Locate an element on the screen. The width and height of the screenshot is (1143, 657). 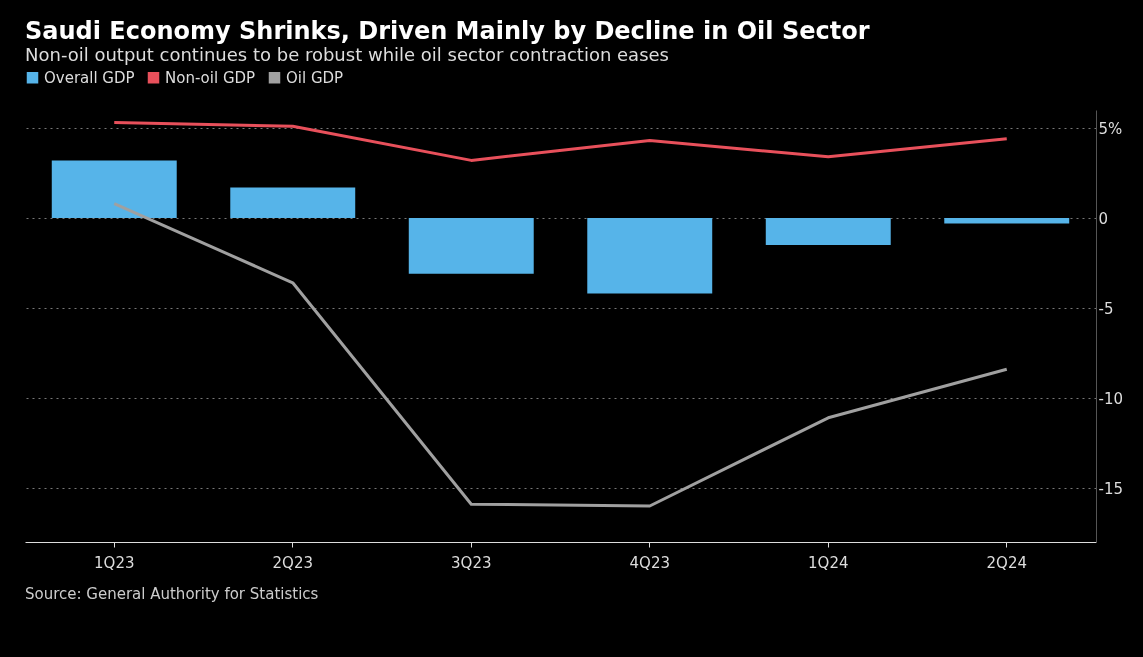
x-tick-label: 3Q23 is located at coordinates (471, 562).